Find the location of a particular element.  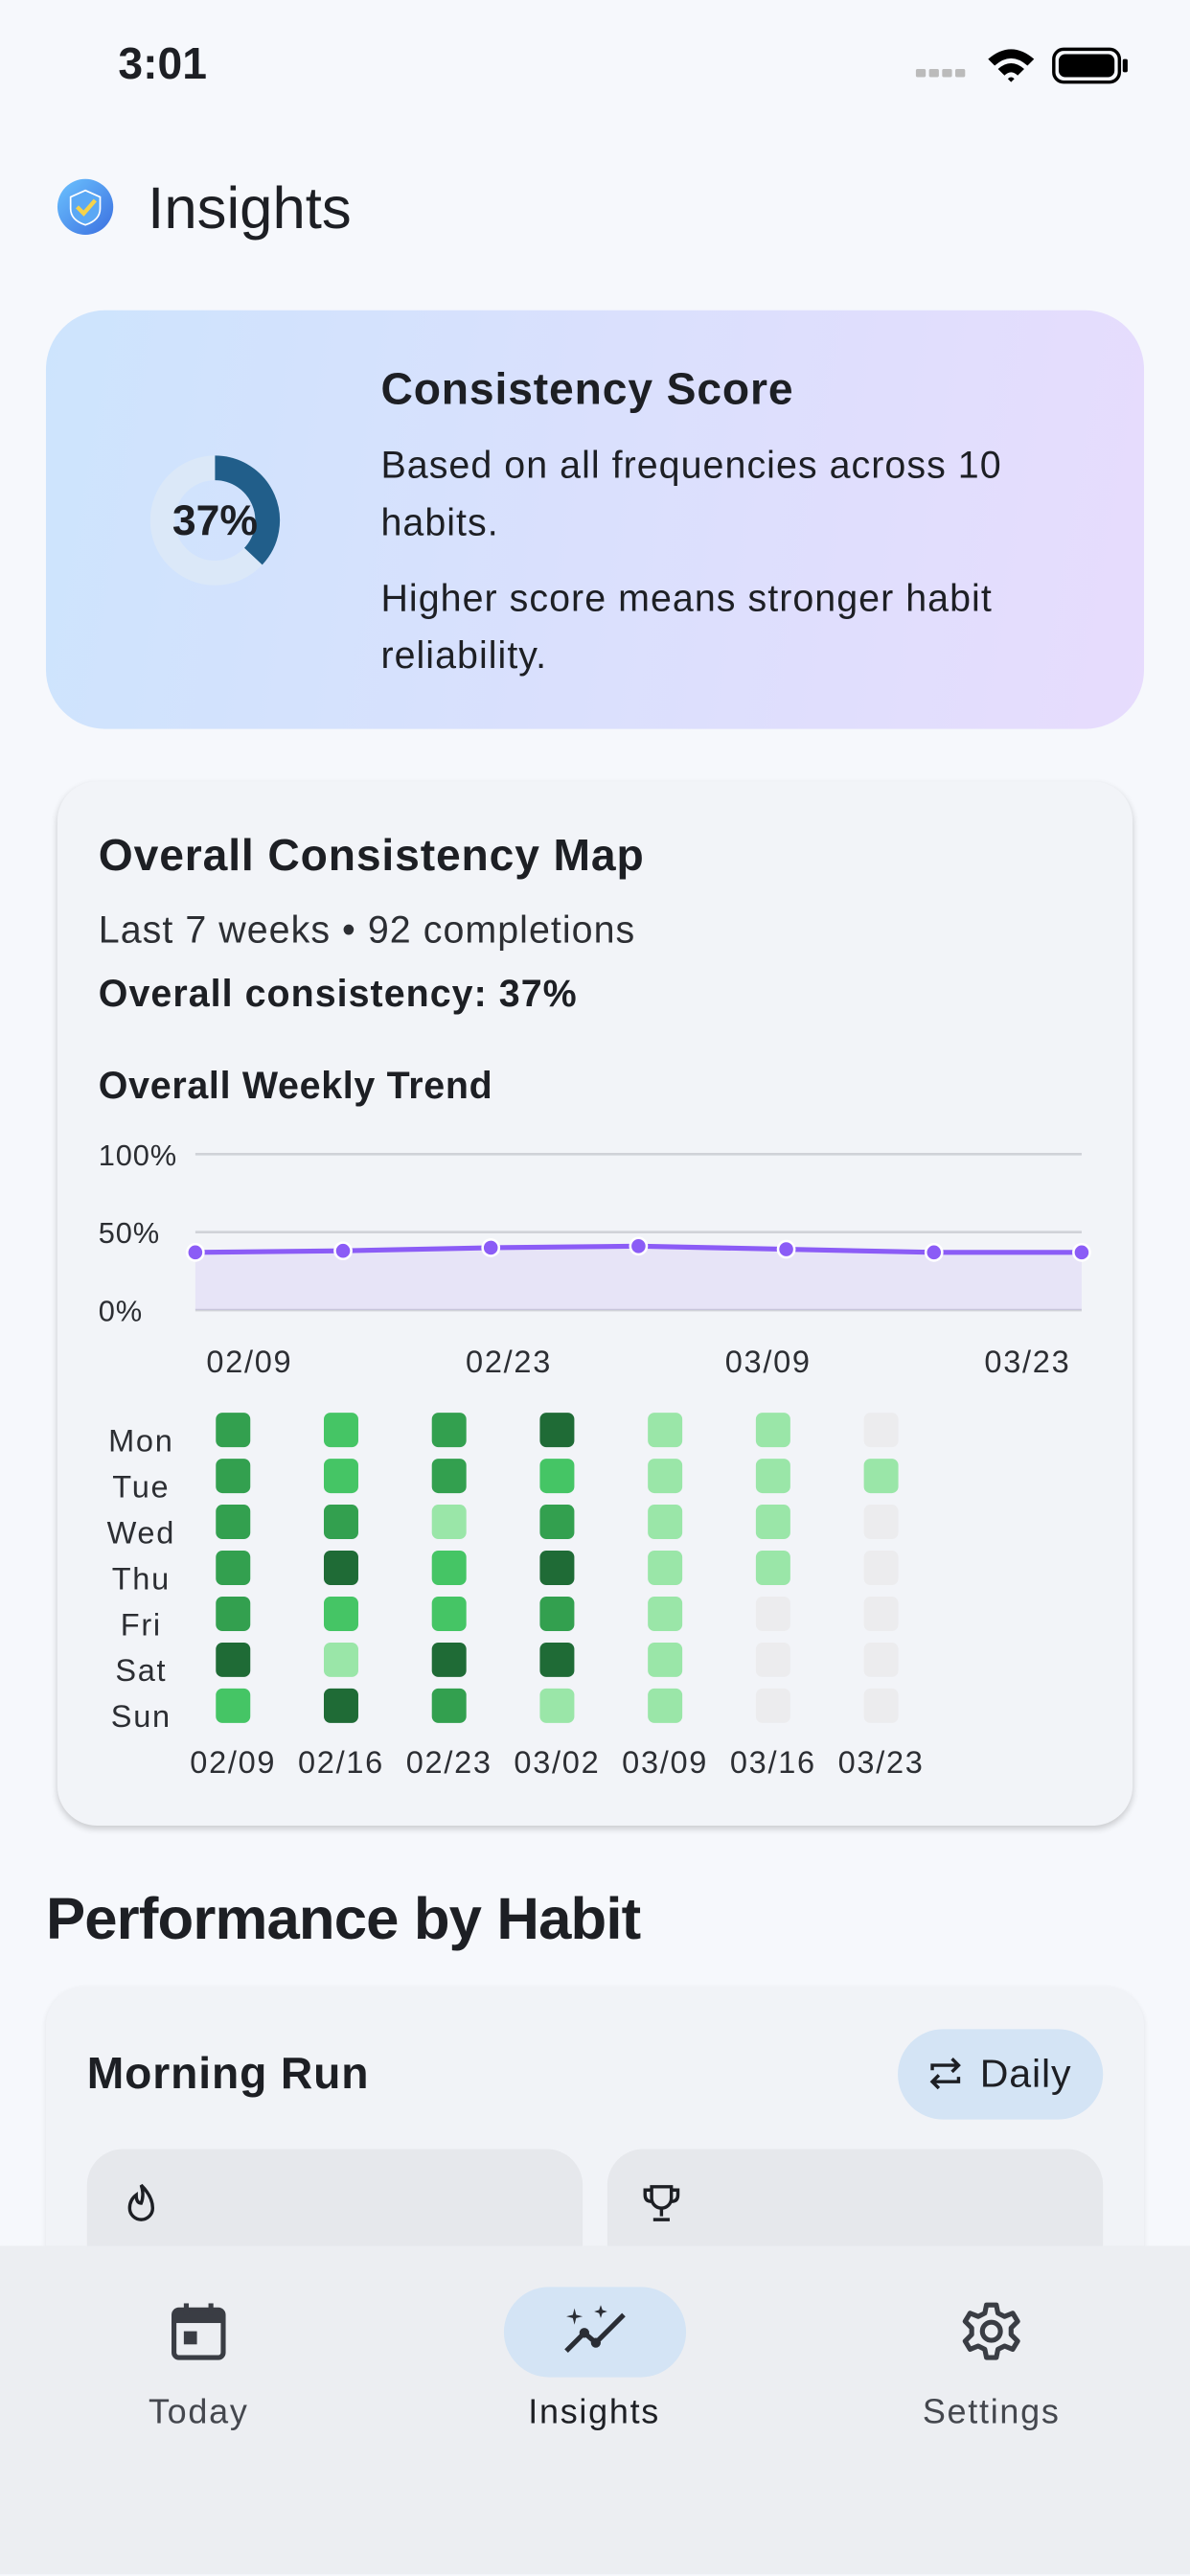

nav-item: Today is located at coordinates (199, 2412).